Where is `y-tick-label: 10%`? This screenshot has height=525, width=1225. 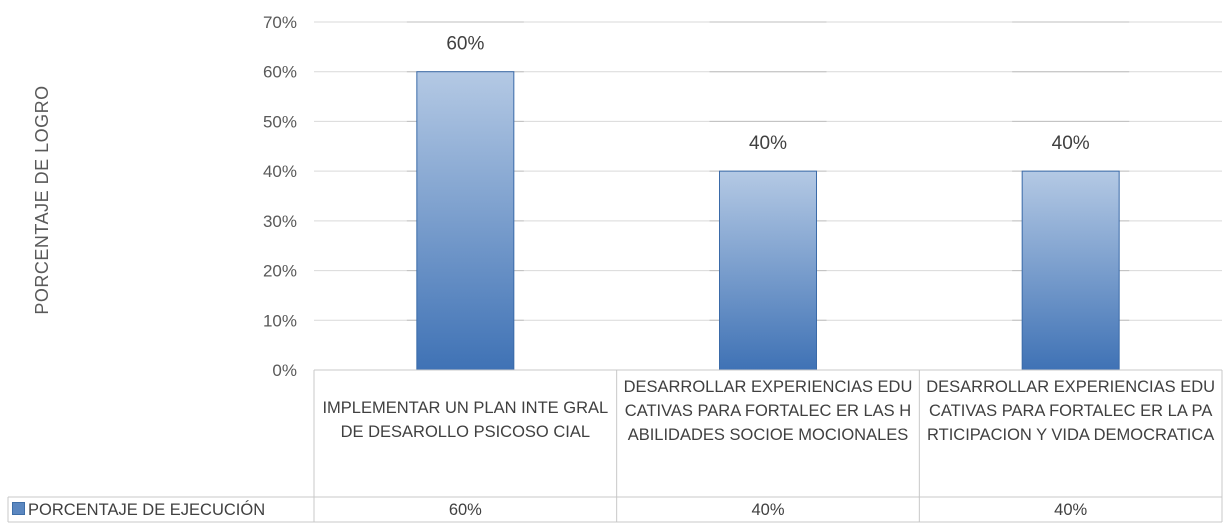
y-tick-label: 10% is located at coordinates (280, 320).